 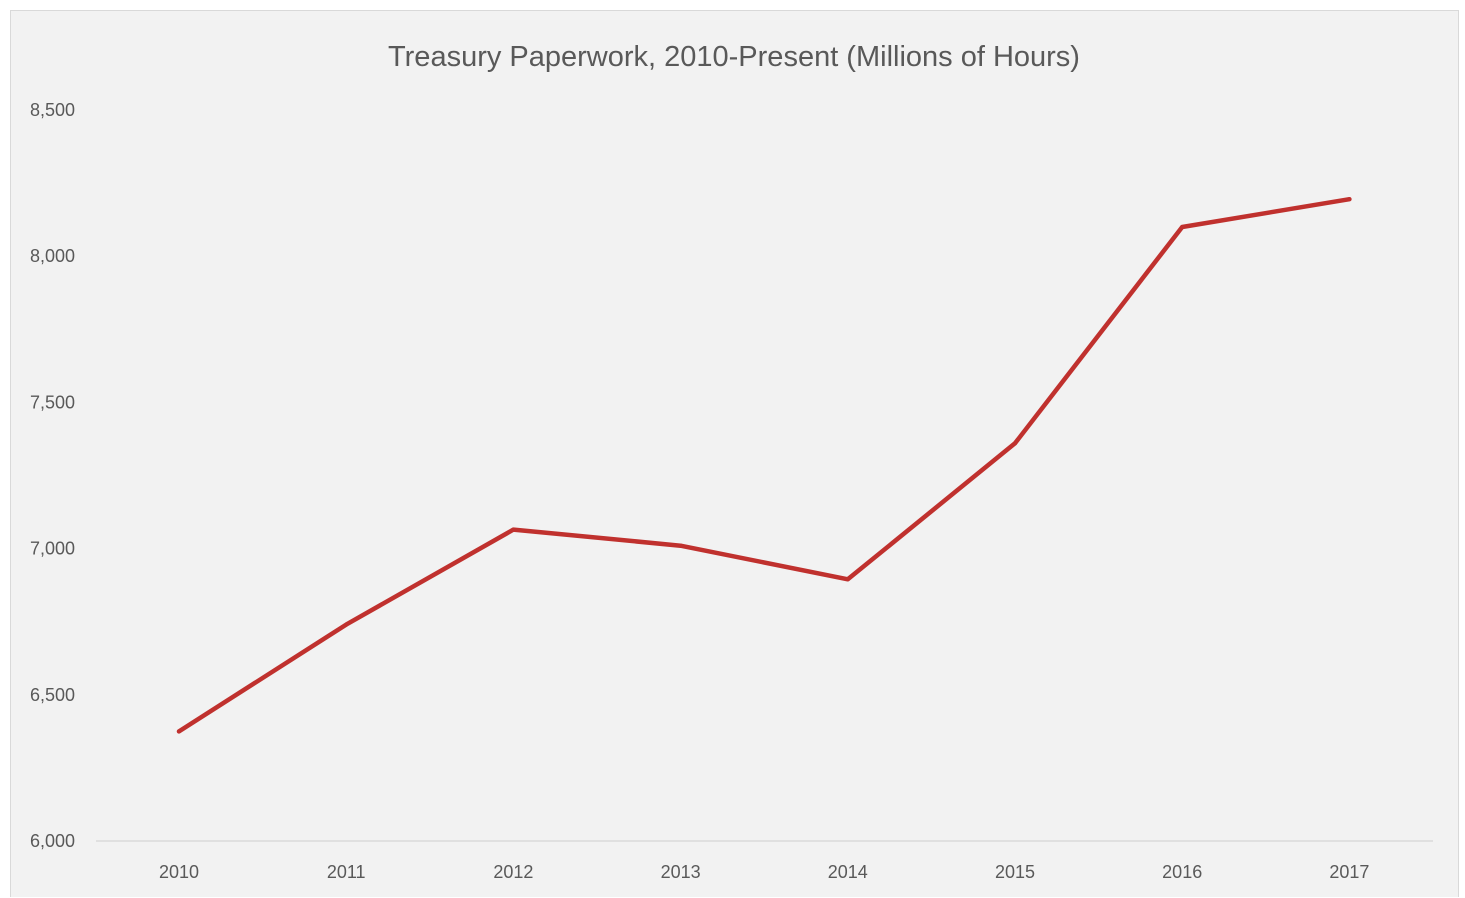 What do you see at coordinates (52, 110) in the screenshot?
I see `y-tick-label: 8,500` at bounding box center [52, 110].